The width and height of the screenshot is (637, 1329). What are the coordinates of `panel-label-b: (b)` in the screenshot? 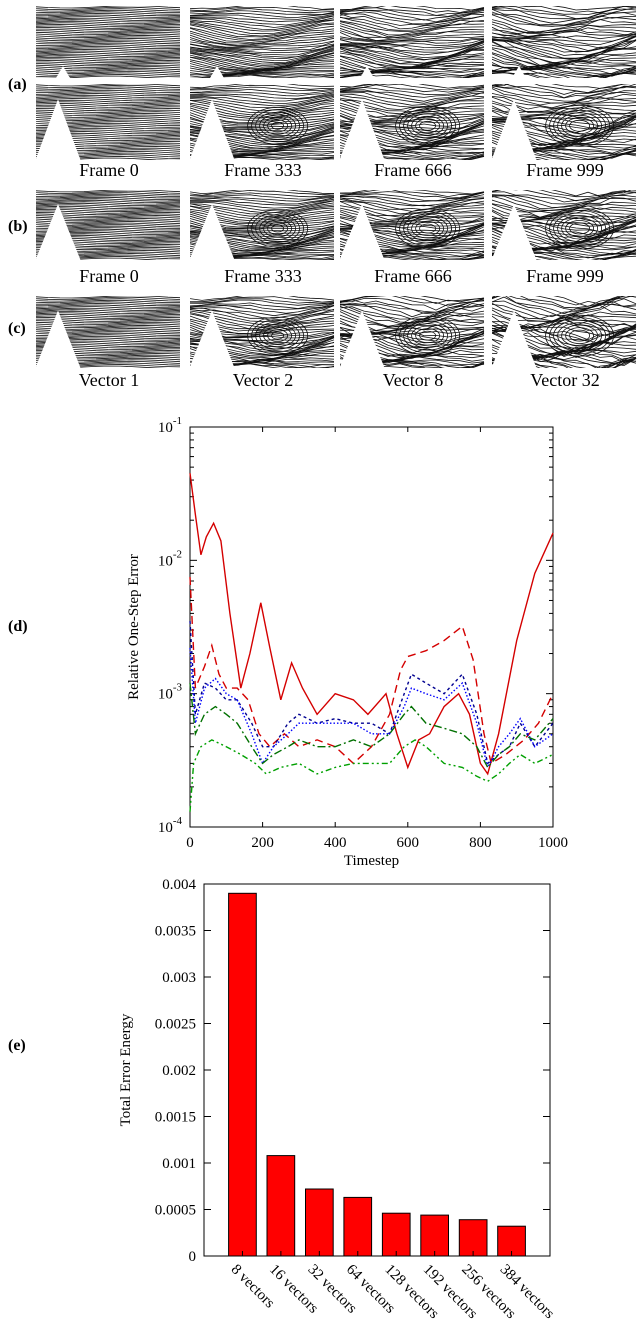 It's located at (18, 226).